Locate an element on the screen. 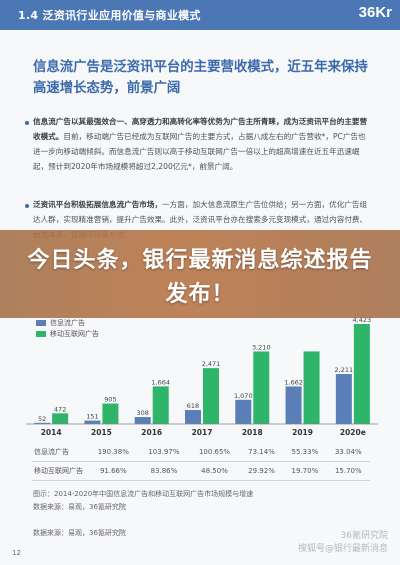 This screenshot has width=400, height=565. bar-feed-2014 is located at coordinates (42, 423).